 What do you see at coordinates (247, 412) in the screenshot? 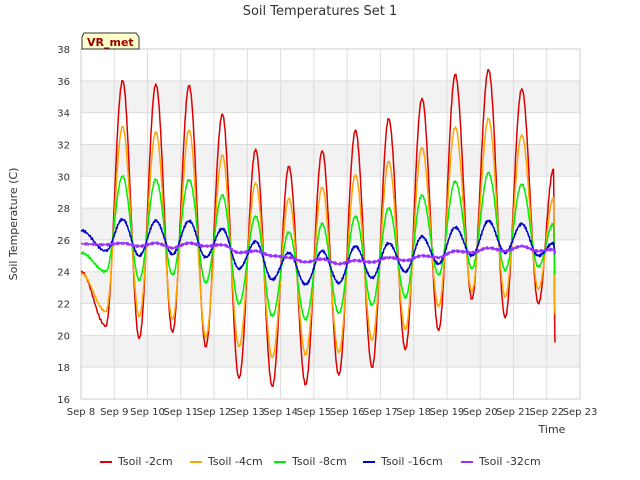
I see `x-tick-label: Sep 13` at bounding box center [247, 412].